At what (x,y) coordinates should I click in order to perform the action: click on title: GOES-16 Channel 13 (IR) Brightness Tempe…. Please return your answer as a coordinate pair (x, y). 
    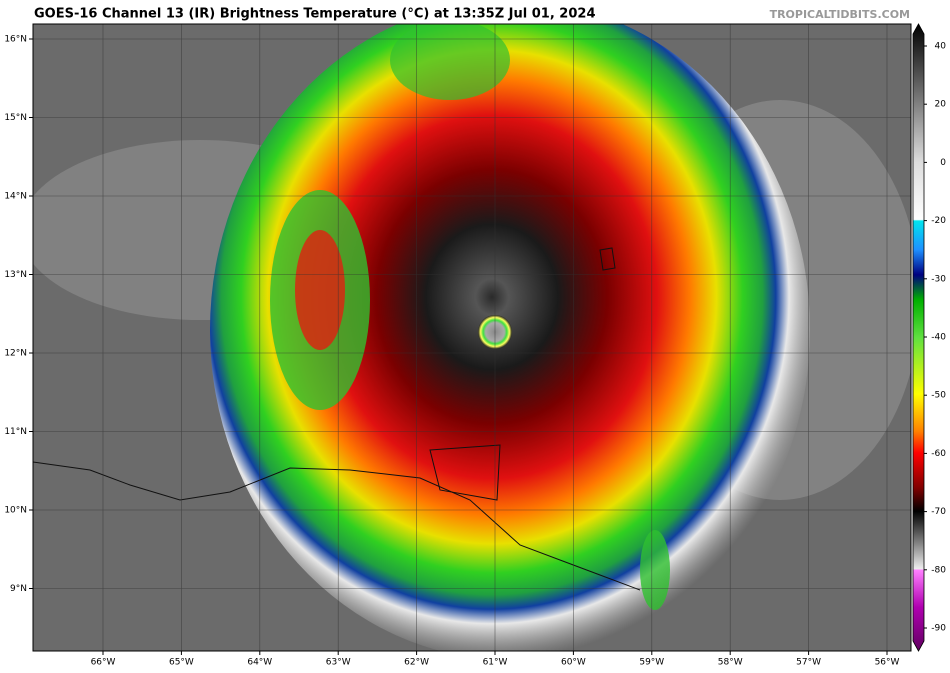
    Looking at the image, I should click on (315, 14).